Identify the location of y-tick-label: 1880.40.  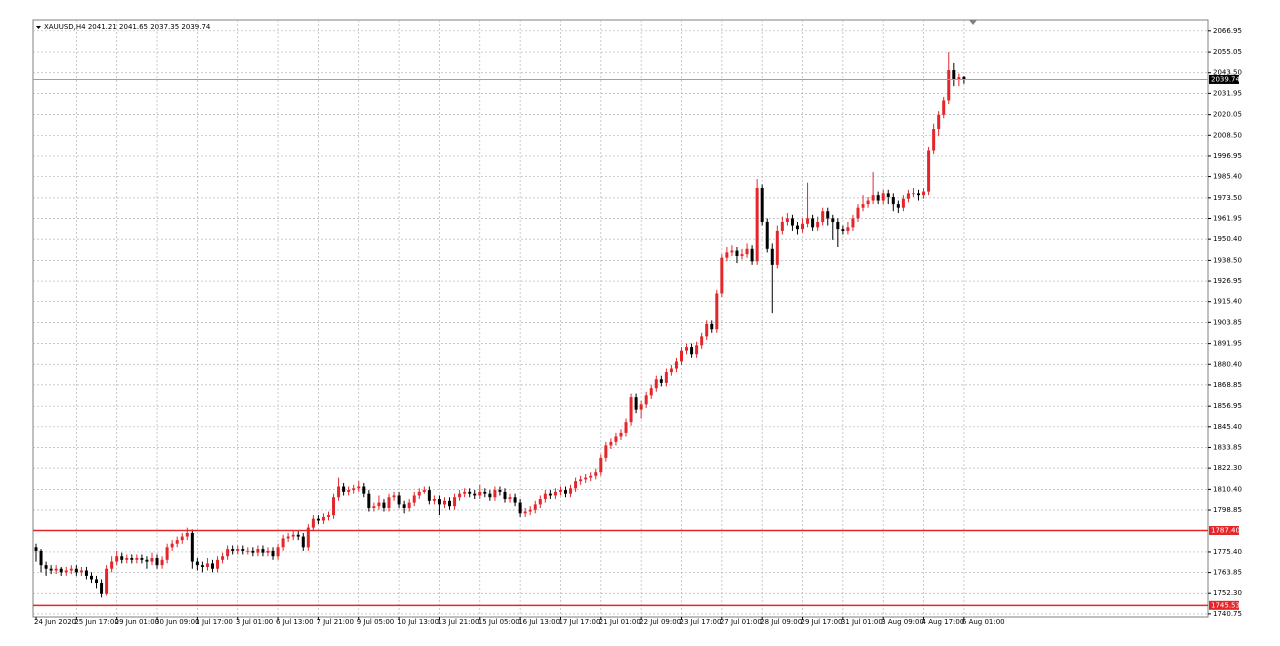
(1227, 364).